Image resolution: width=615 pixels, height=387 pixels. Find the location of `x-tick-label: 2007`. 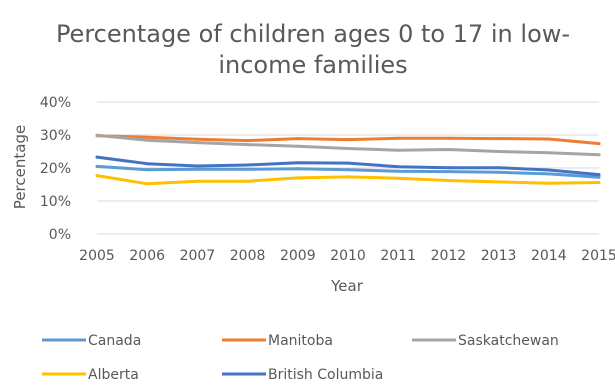

x-tick-label: 2007 is located at coordinates (198, 256).